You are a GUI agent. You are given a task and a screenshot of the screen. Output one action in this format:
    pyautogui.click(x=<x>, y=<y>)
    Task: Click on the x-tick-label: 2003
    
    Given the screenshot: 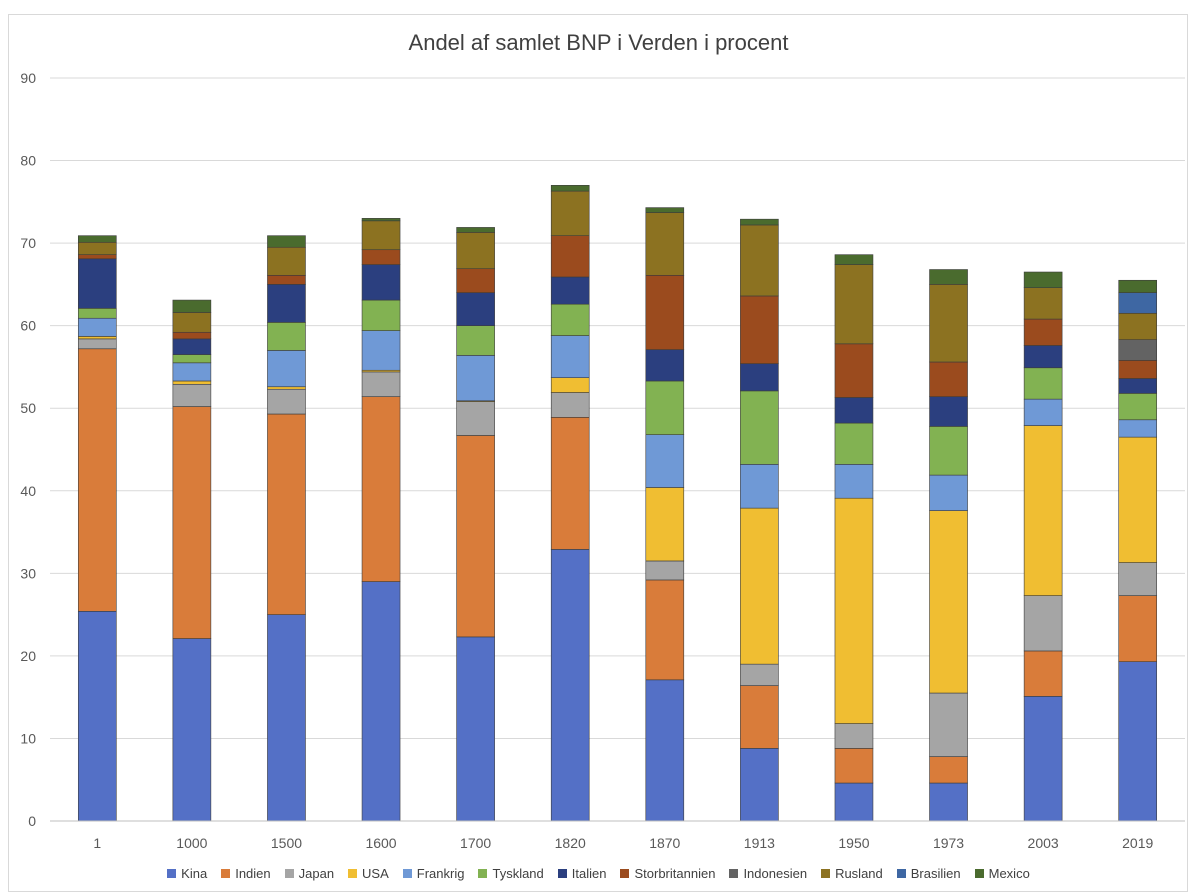 What is the action you would take?
    pyautogui.click(x=1043, y=843)
    